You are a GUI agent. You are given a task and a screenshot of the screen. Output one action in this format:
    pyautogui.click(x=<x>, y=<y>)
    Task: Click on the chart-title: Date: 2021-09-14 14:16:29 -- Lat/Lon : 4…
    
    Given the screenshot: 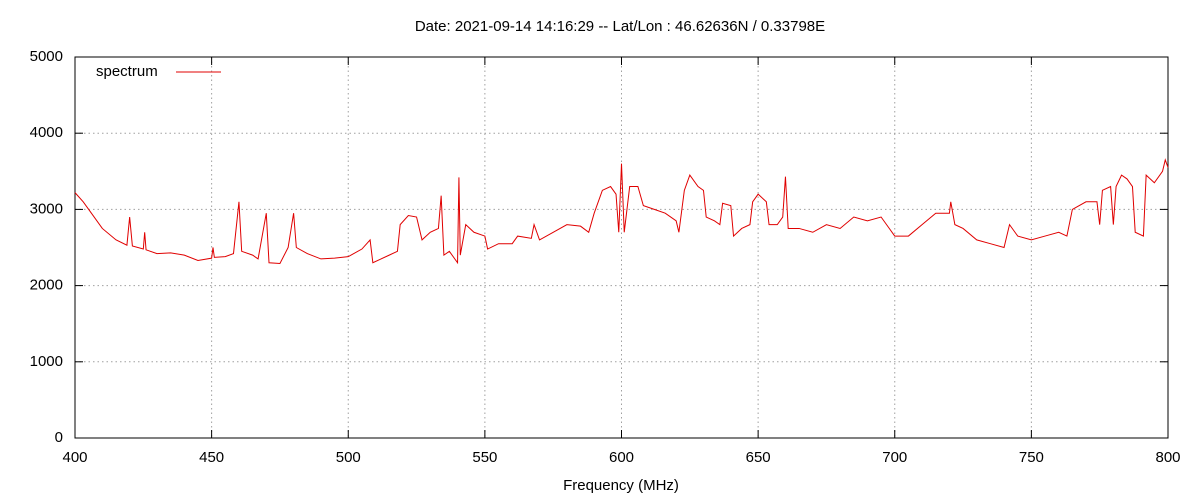 What is the action you would take?
    pyautogui.click(x=620, y=26)
    